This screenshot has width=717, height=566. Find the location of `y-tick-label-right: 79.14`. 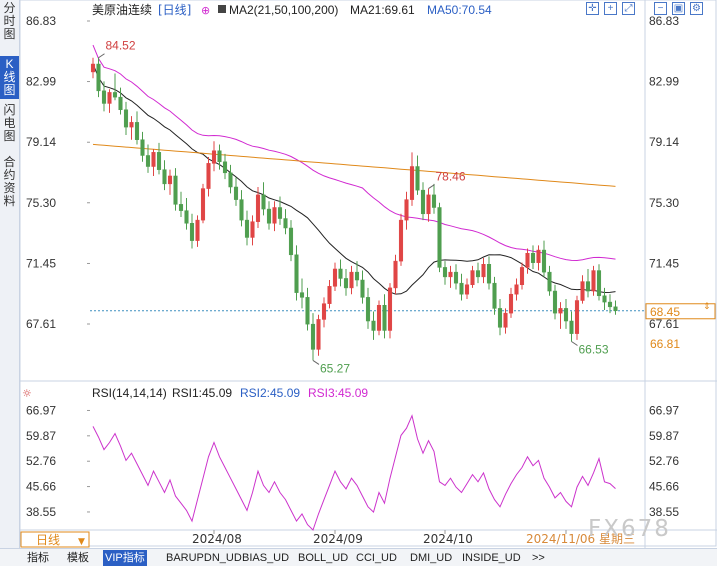

y-tick-label-right: 79.14 is located at coordinates (664, 142).